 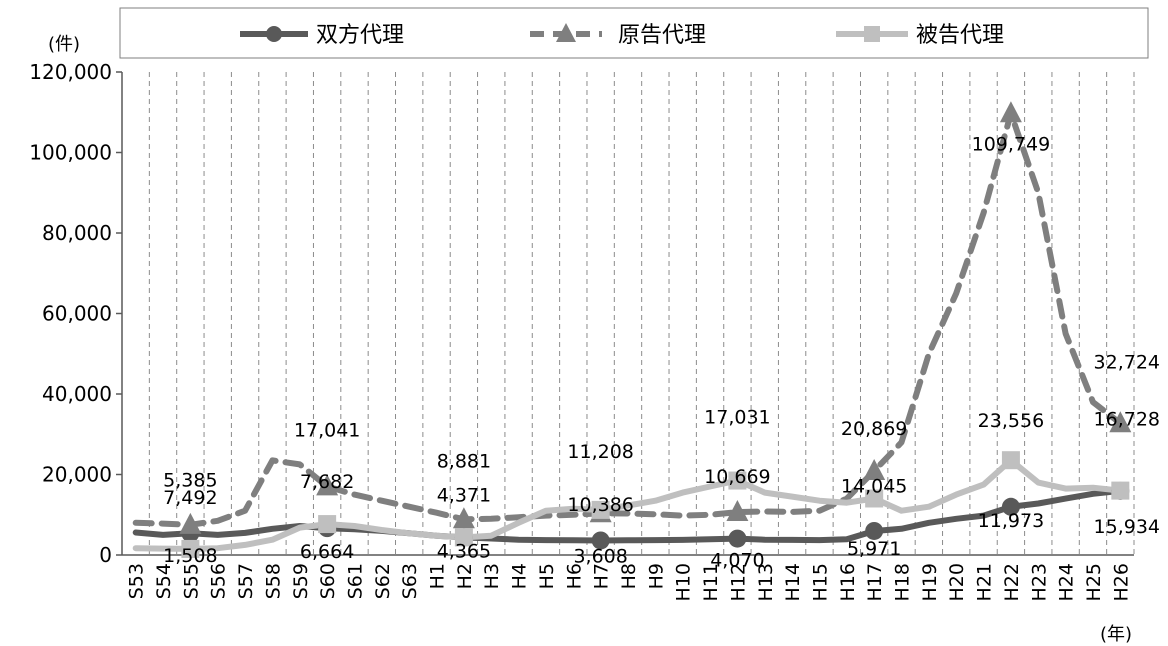 What do you see at coordinates (464, 551) in the screenshot?
I see `data-label-8: 4,365` at bounding box center [464, 551].